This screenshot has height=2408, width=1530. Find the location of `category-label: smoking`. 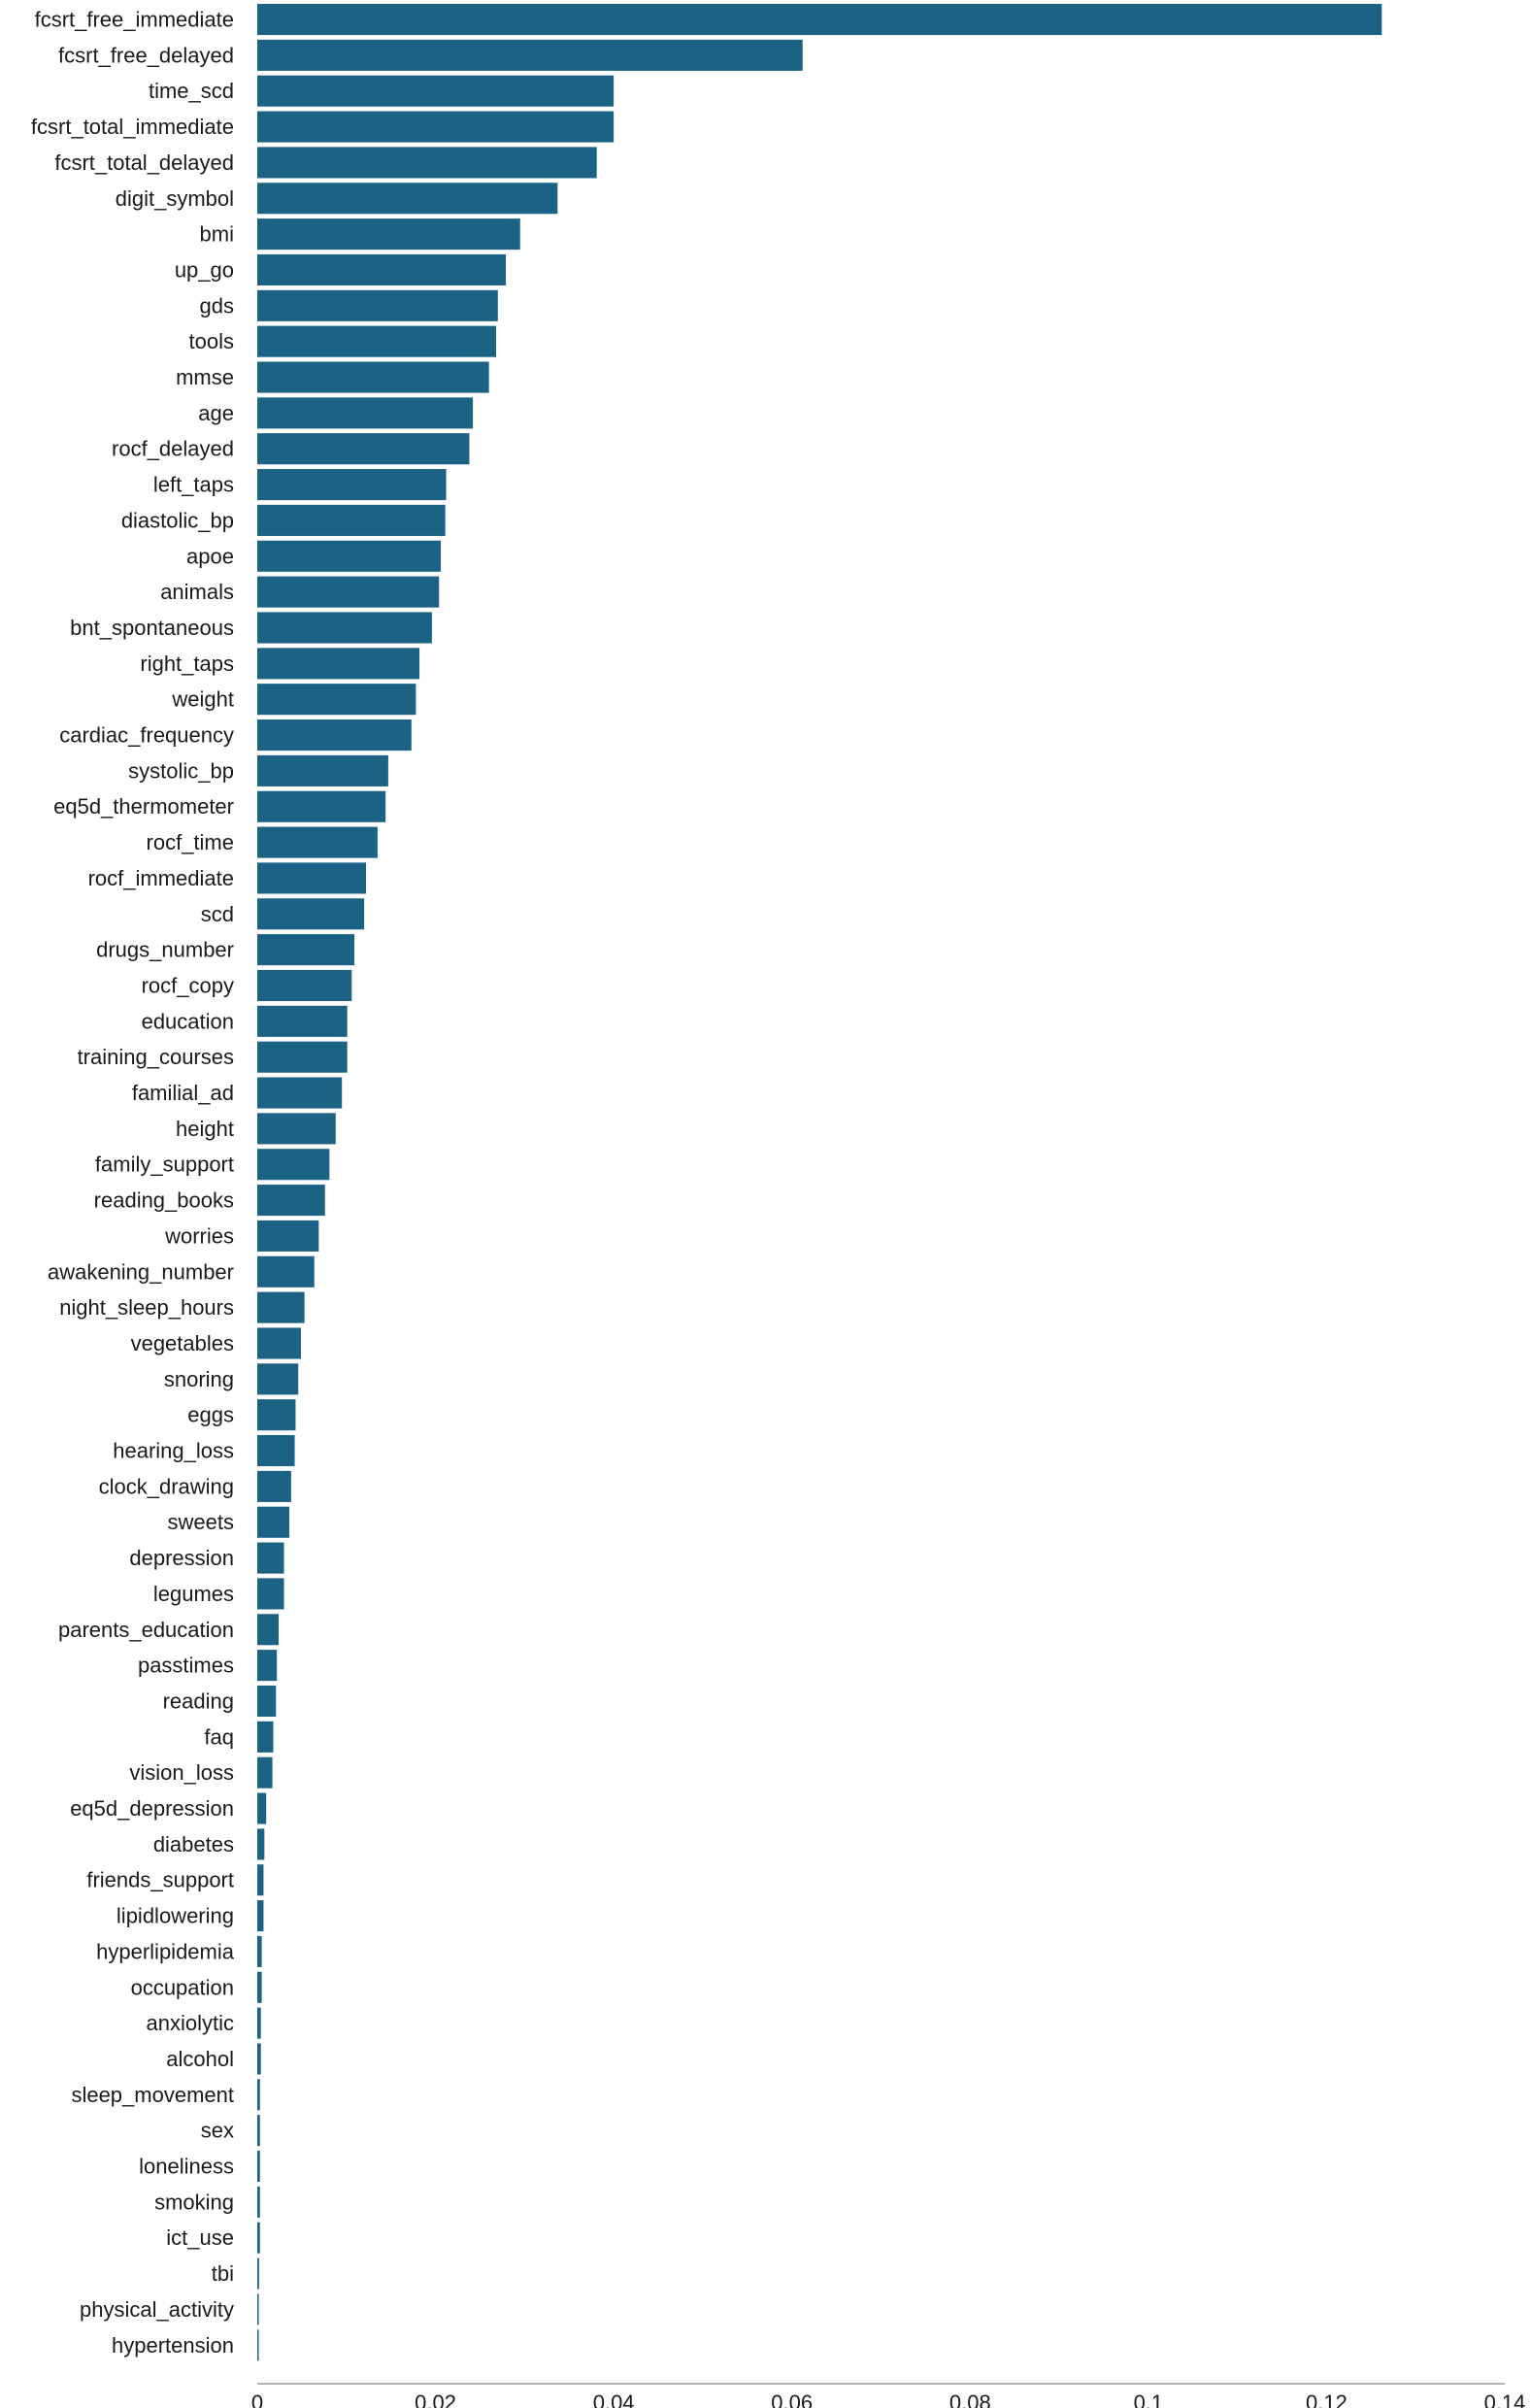

category-label: smoking is located at coordinates (194, 2202).